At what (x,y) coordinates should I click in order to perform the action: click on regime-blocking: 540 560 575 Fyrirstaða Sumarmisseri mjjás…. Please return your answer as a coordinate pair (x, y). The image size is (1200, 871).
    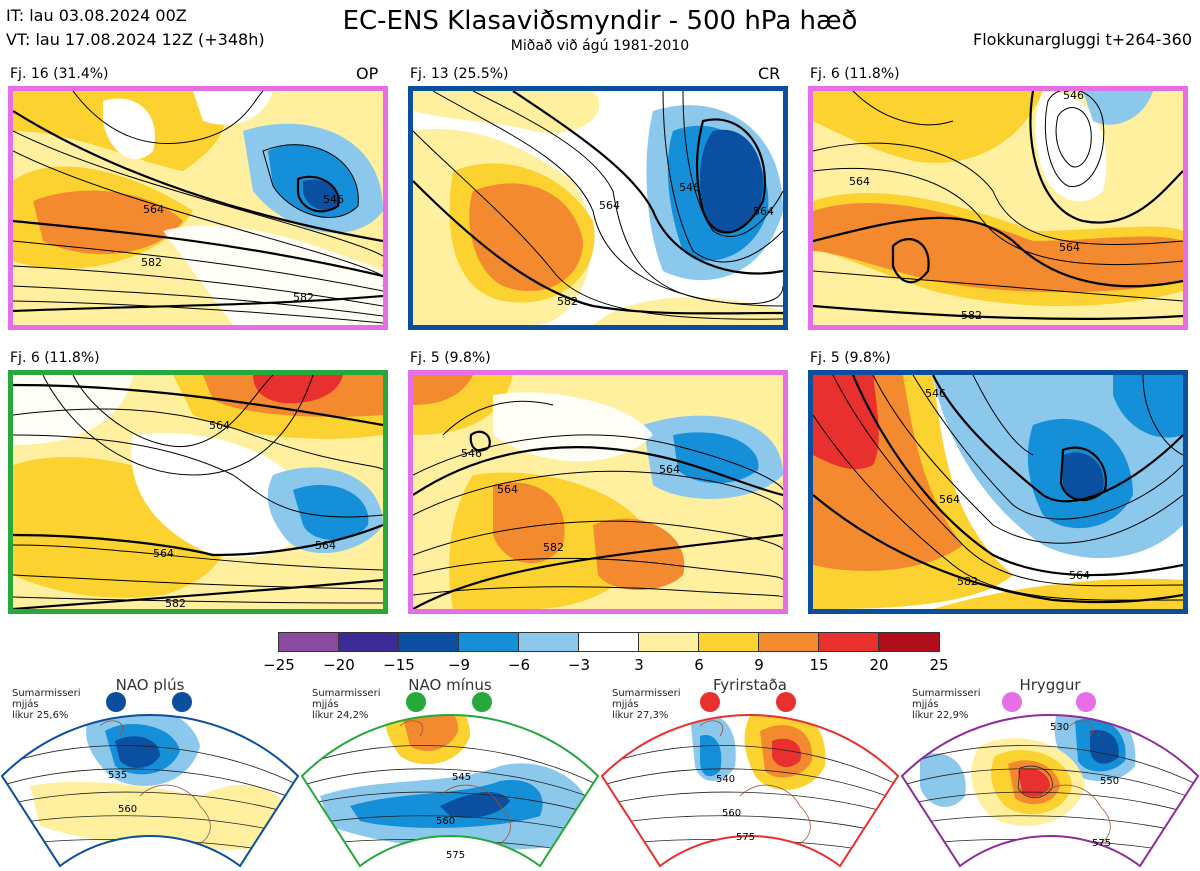
    Looking at the image, I should click on (750, 773).